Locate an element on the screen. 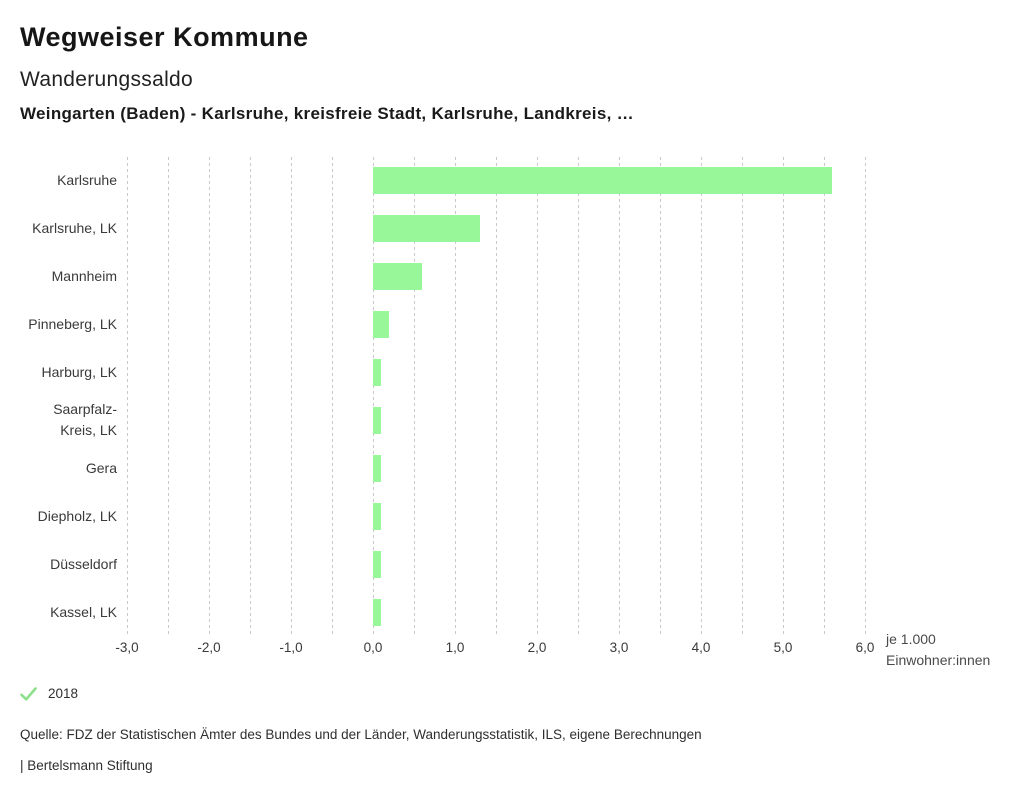 The width and height of the screenshot is (1024, 799). x-axis-tick-label: 5,0 is located at coordinates (783, 647).